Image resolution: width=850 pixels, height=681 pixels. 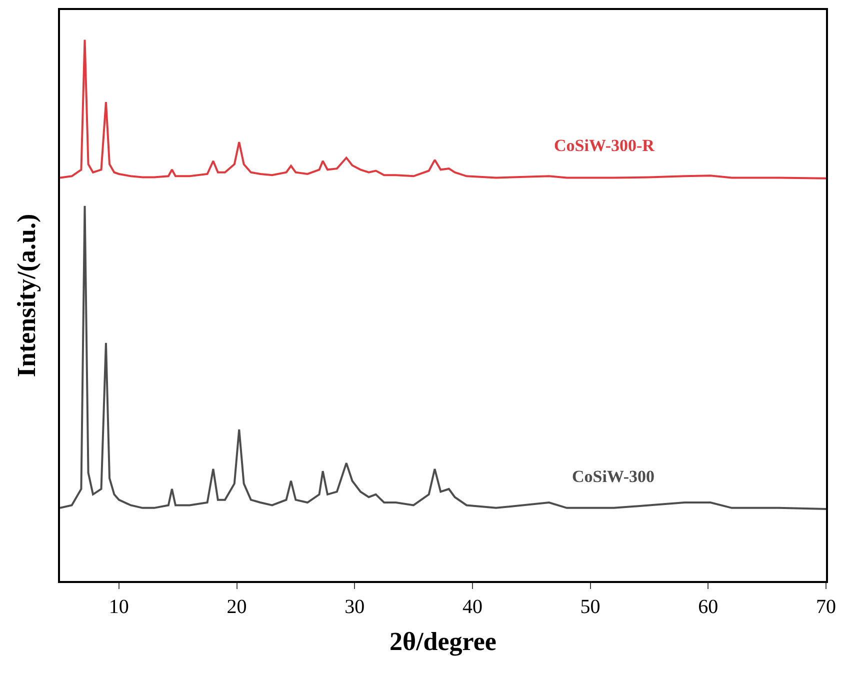 What do you see at coordinates (354, 607) in the screenshot?
I see `x-tick-label: 30` at bounding box center [354, 607].